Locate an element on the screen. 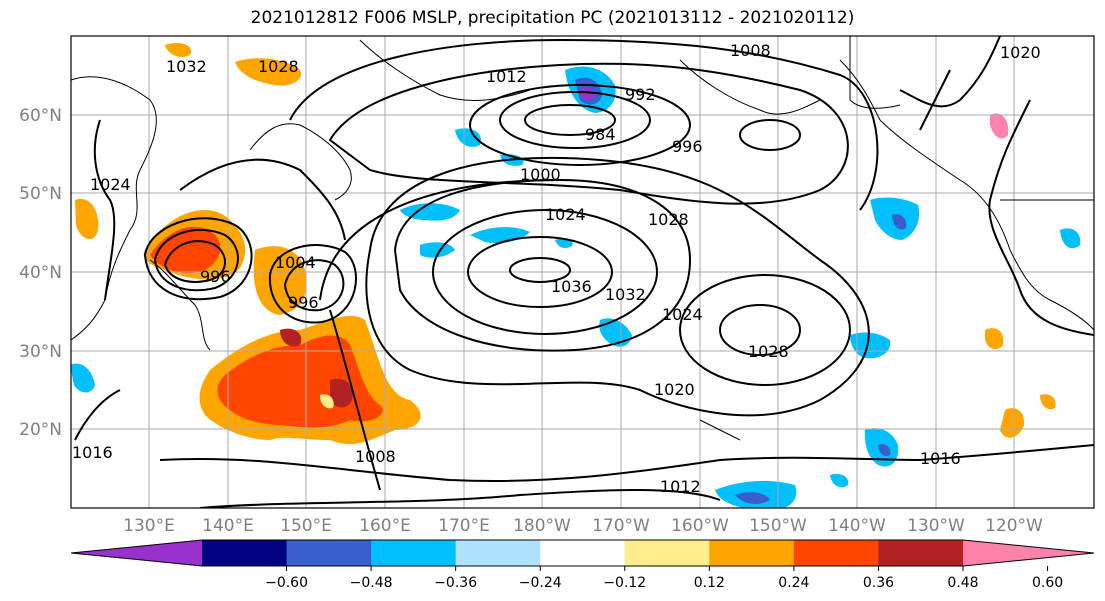  isobar-label: 1000 is located at coordinates (540, 174).